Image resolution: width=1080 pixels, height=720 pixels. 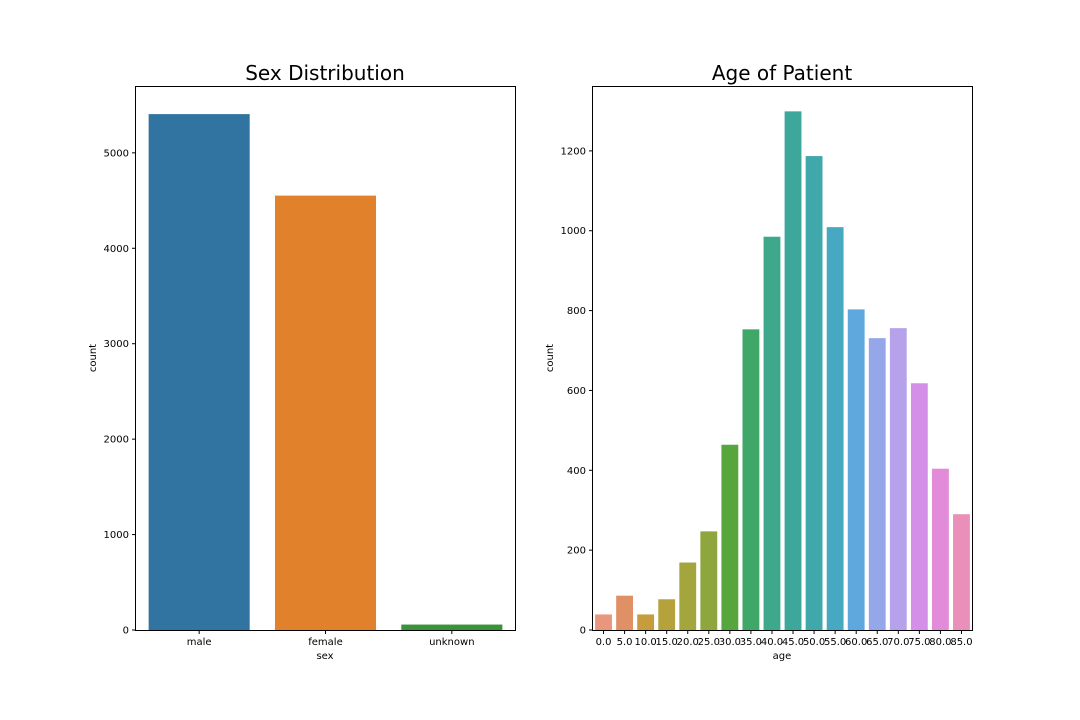 What do you see at coordinates (116, 344) in the screenshot?
I see `y-tick-label: 3000` at bounding box center [116, 344].